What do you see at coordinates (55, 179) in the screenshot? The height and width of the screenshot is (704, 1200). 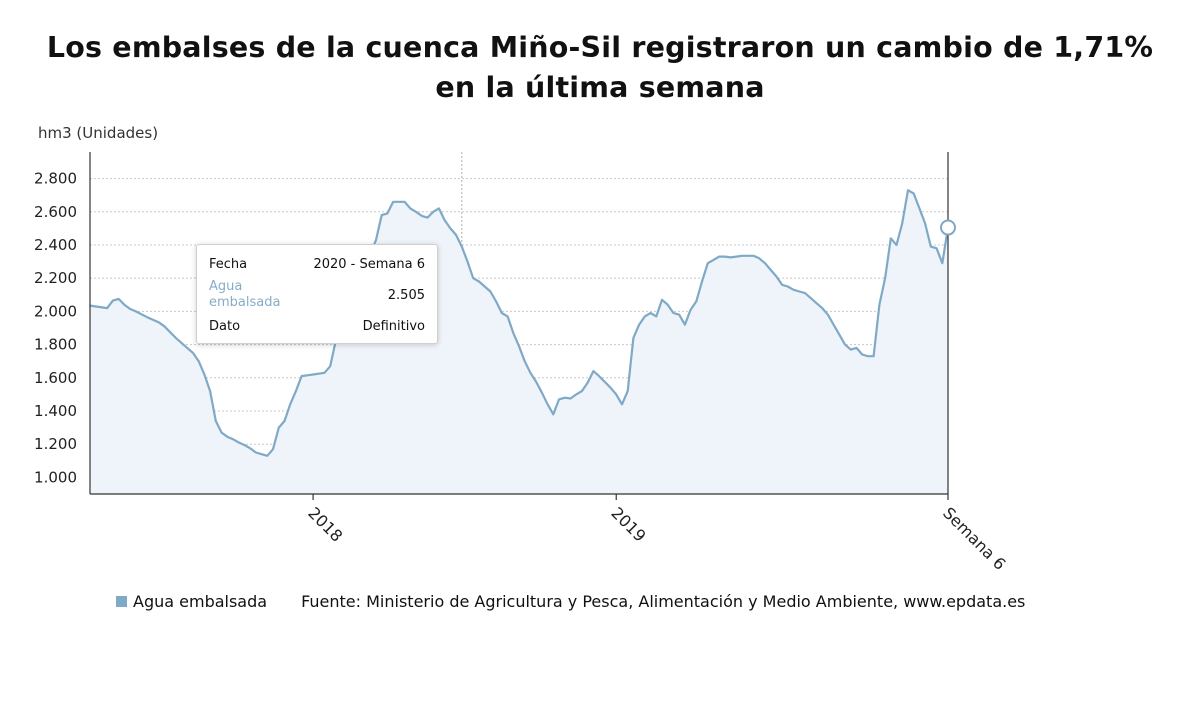 I see `y-tick-label: 2.800` at bounding box center [55, 179].